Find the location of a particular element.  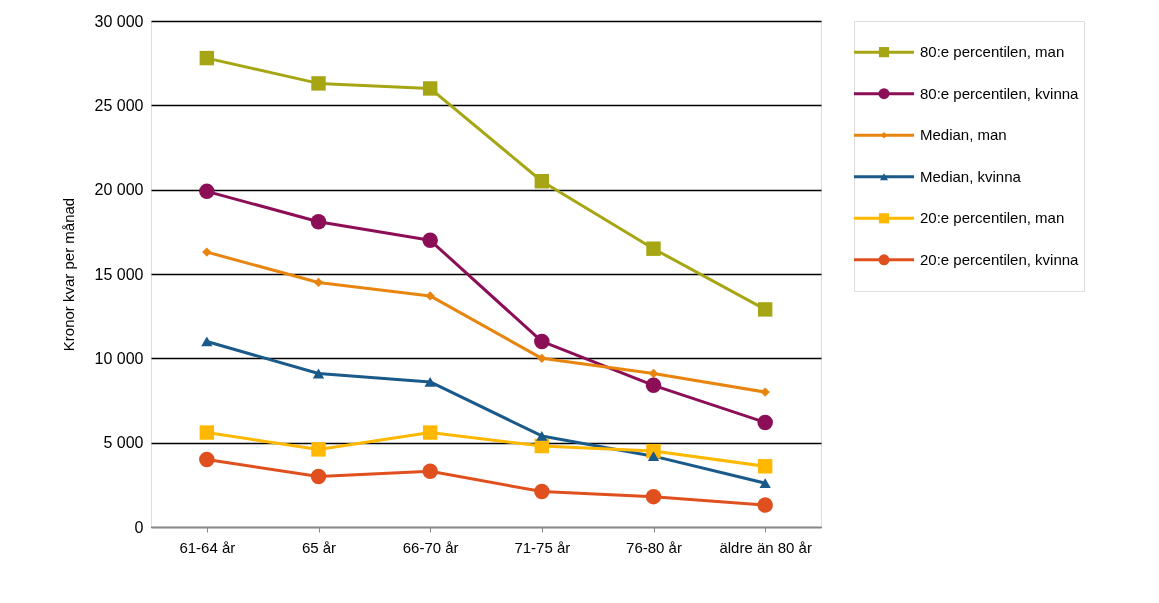

y-tick-label: 0 is located at coordinates (139, 527).